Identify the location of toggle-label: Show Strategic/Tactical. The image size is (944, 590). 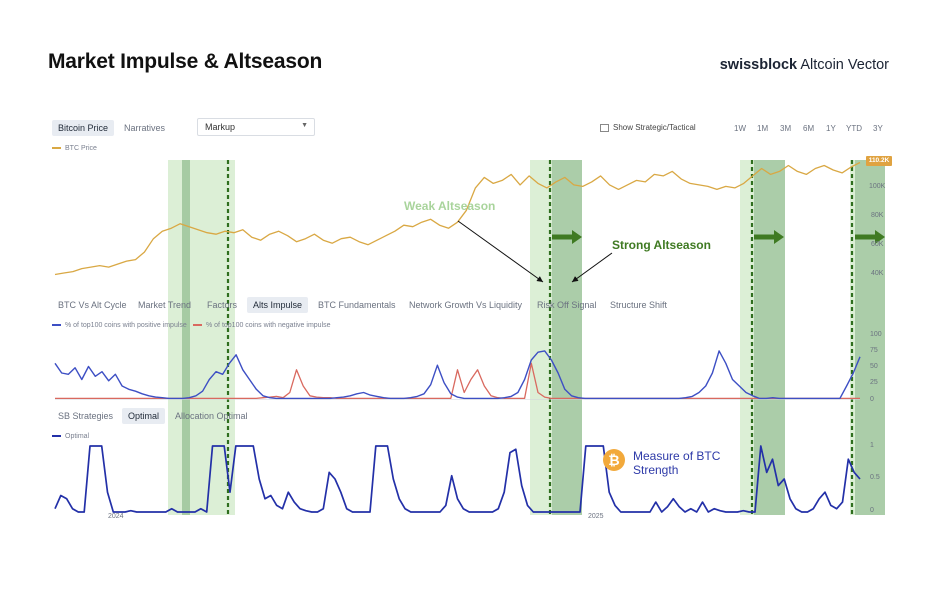
(654, 127).